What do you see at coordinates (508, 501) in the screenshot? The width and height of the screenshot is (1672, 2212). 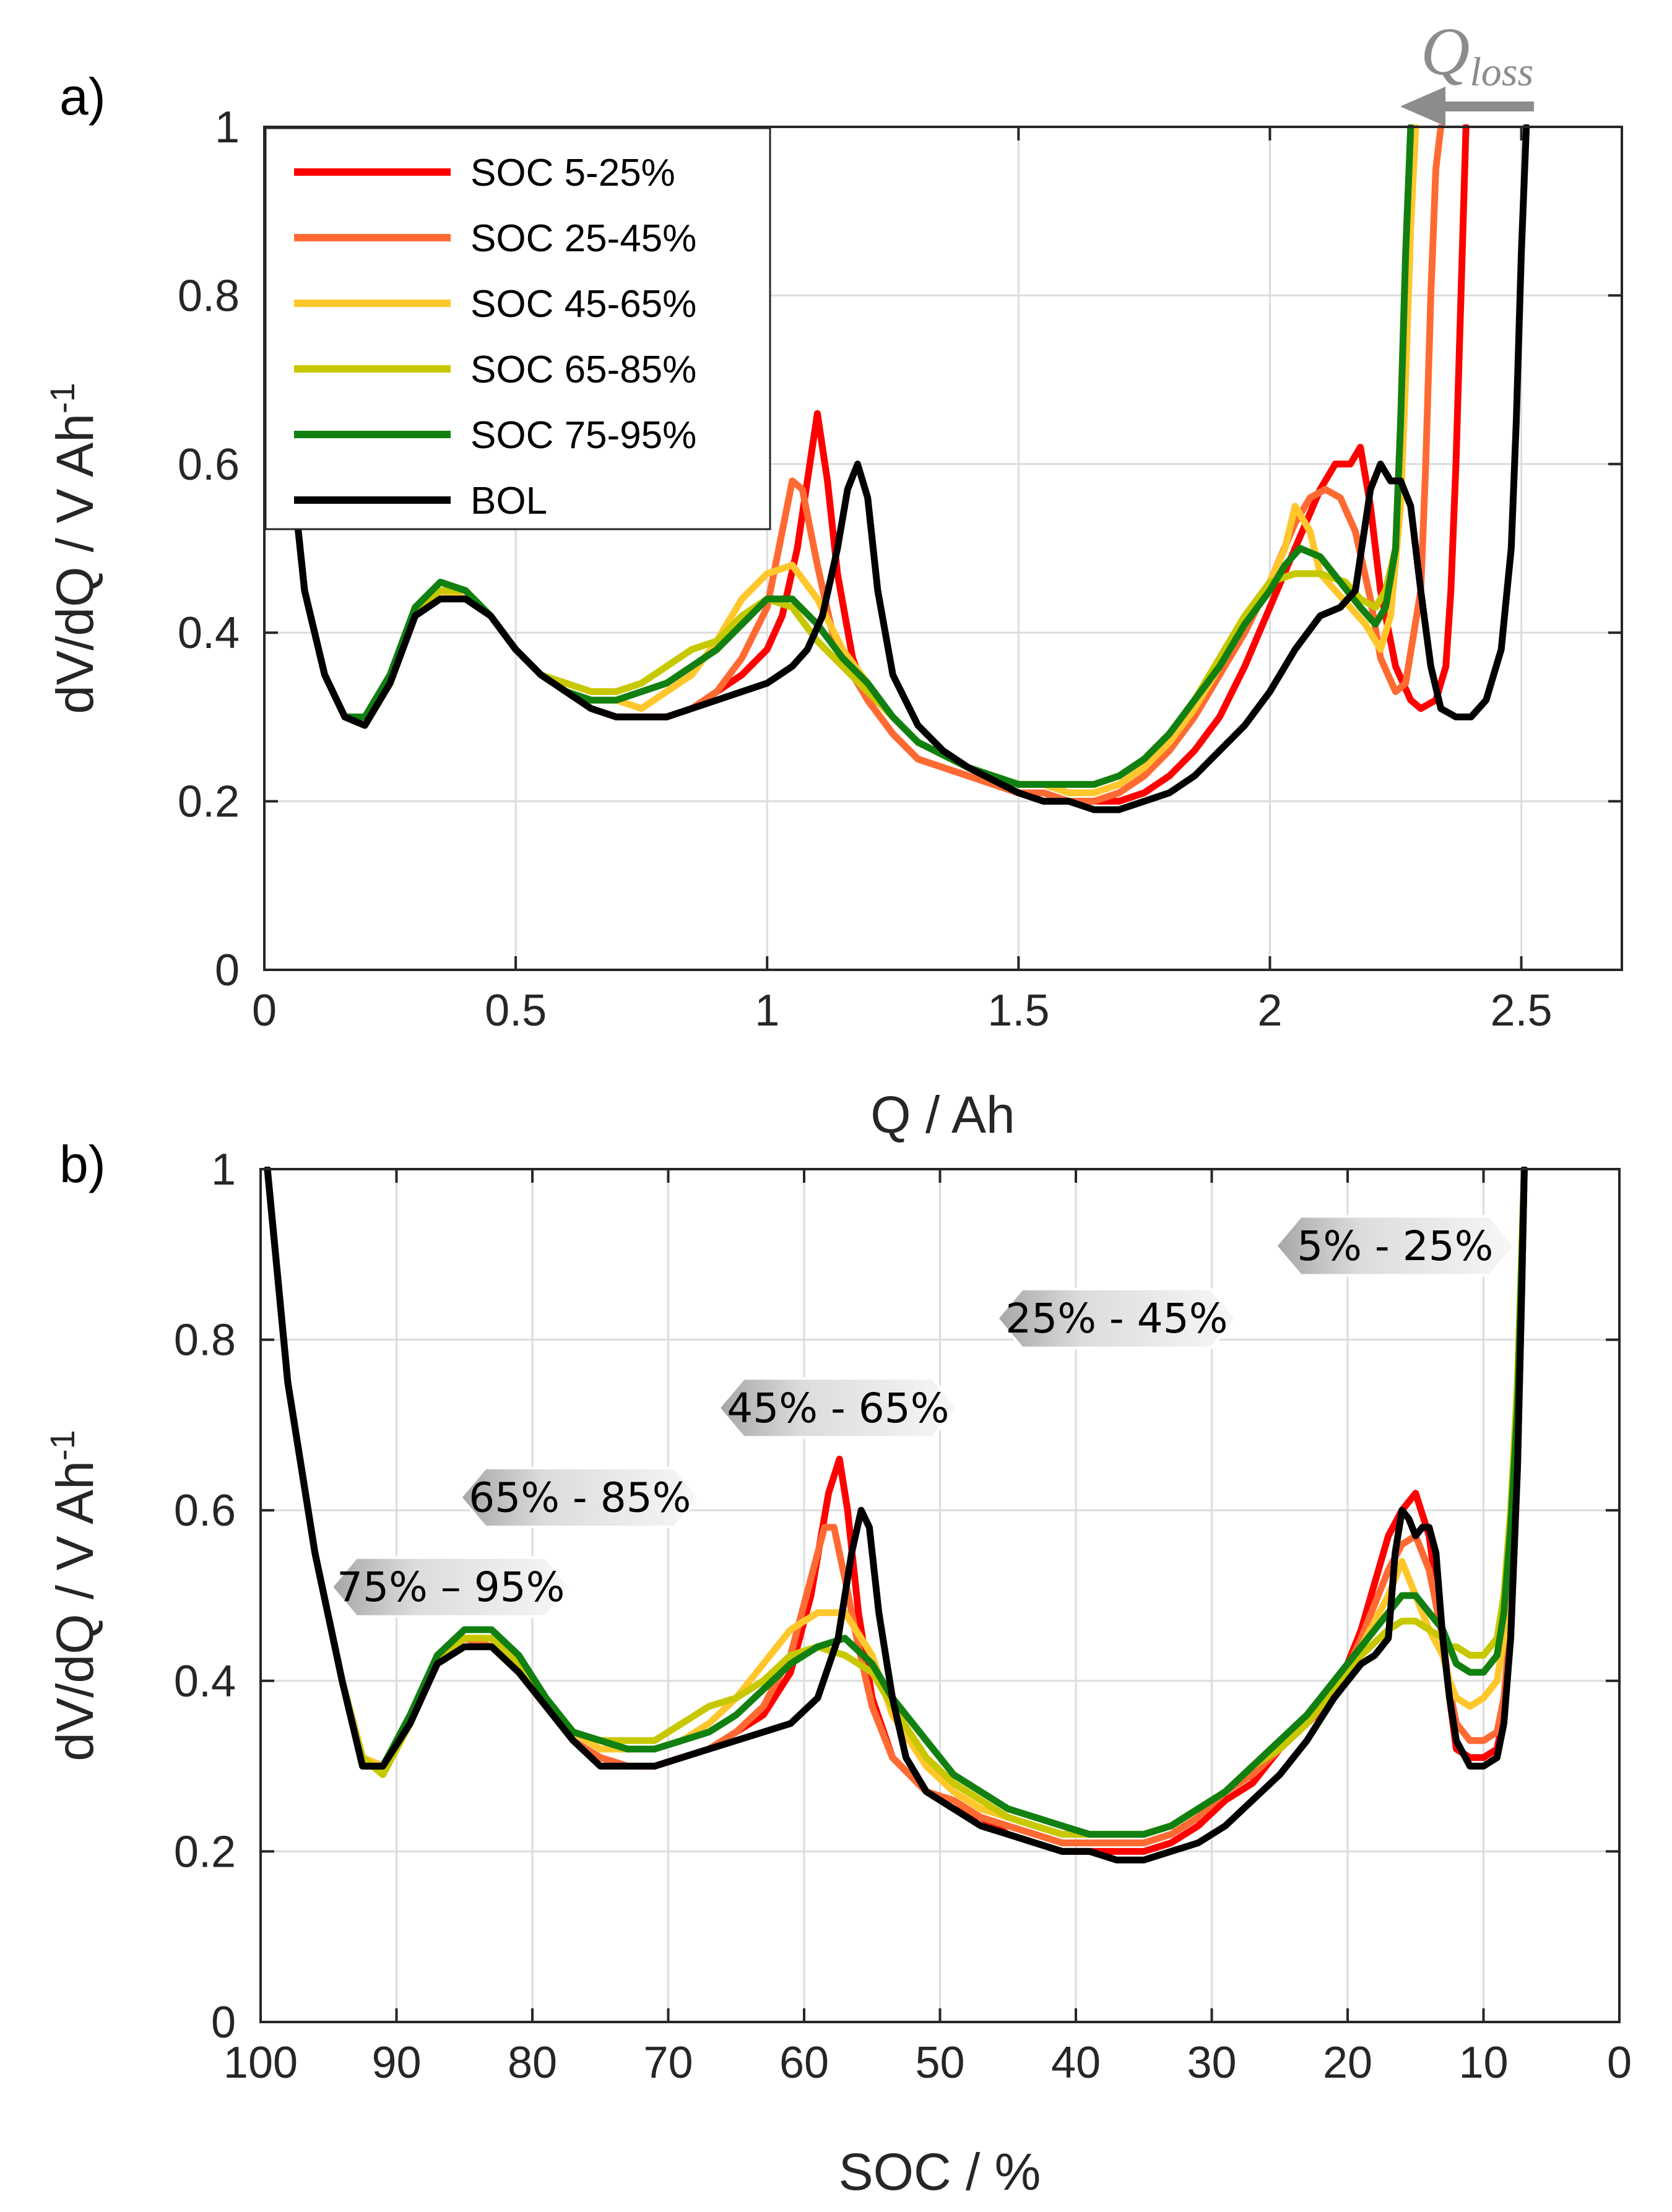 I see `legend-entry: BOL` at bounding box center [508, 501].